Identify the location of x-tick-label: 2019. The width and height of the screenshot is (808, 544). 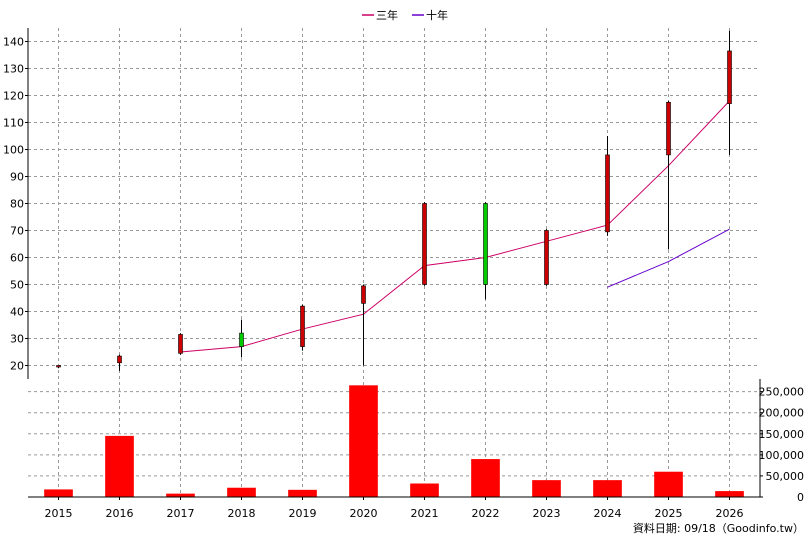
(303, 513).